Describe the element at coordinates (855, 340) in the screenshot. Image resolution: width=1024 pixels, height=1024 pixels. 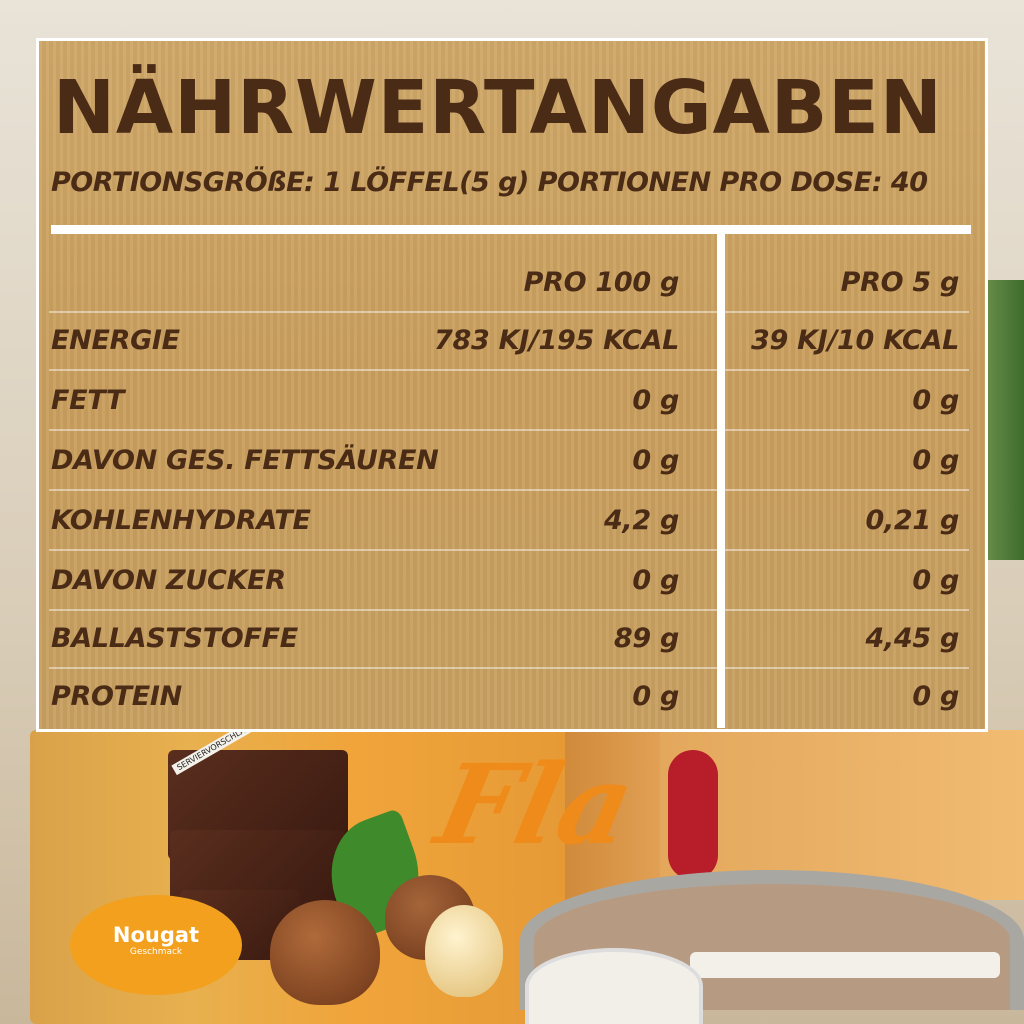
I see `value-per-5g: 39 KJ/10 KCAL` at that location.